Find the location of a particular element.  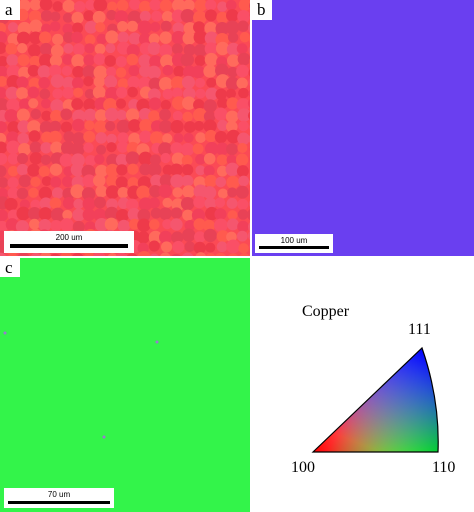

corner-label: 100 is located at coordinates (303, 467).